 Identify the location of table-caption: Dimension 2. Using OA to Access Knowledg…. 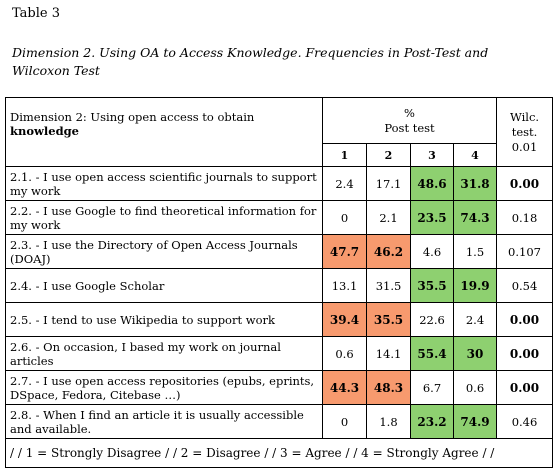
(250, 61).